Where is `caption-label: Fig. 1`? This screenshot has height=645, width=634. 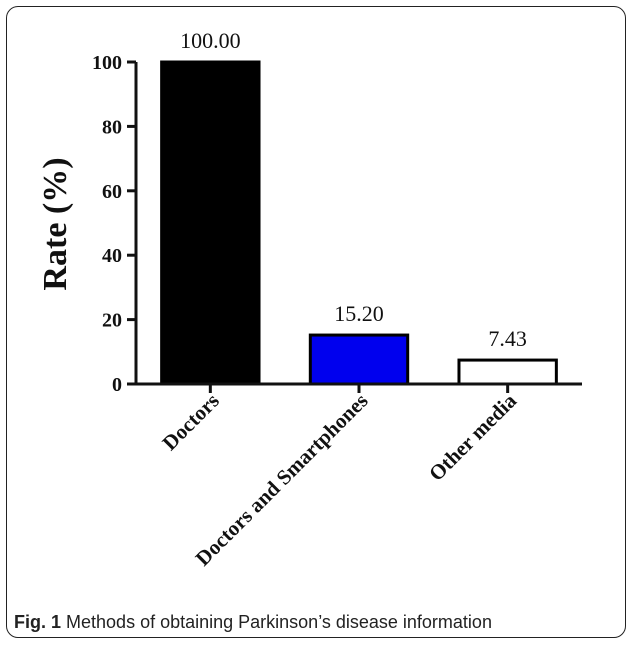
caption-label: Fig. 1 is located at coordinates (38, 622).